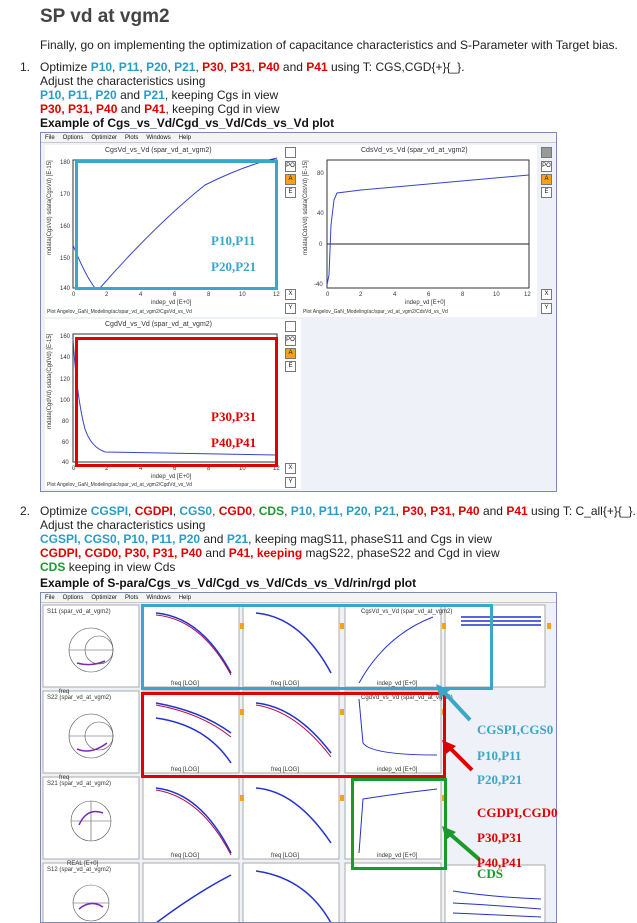  Describe the element at coordinates (65, 380) in the screenshot. I see `svg-text: 120` at that location.